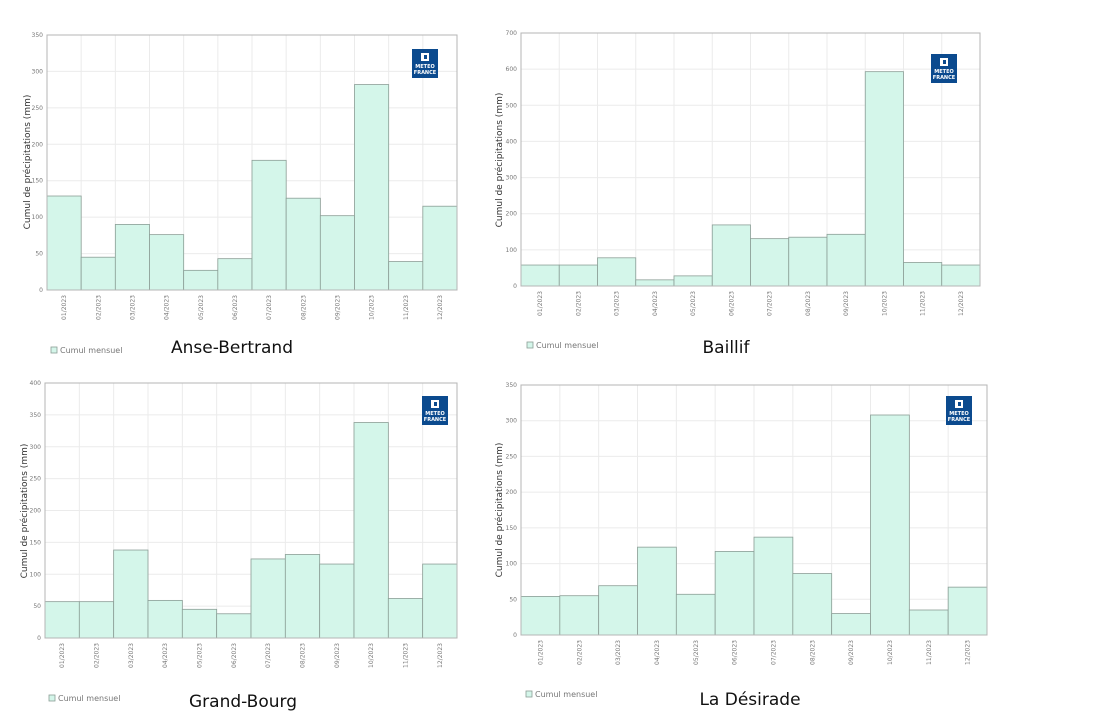  Describe the element at coordinates (54, 350) in the screenshot. I see `legend-swatch` at that location.